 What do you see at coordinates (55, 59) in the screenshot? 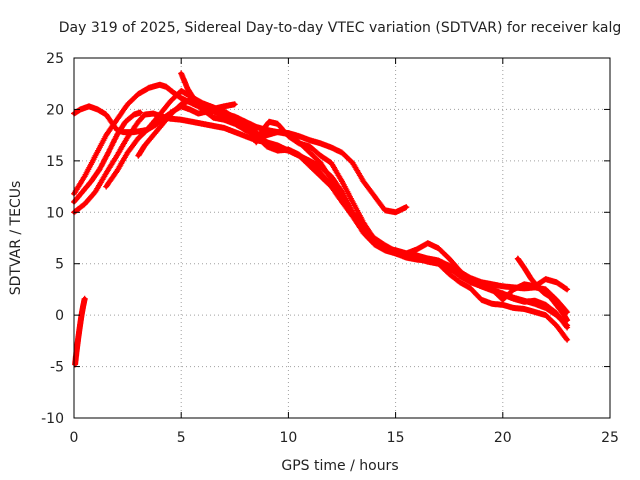
I see `y-tick-label: 25` at bounding box center [55, 59].